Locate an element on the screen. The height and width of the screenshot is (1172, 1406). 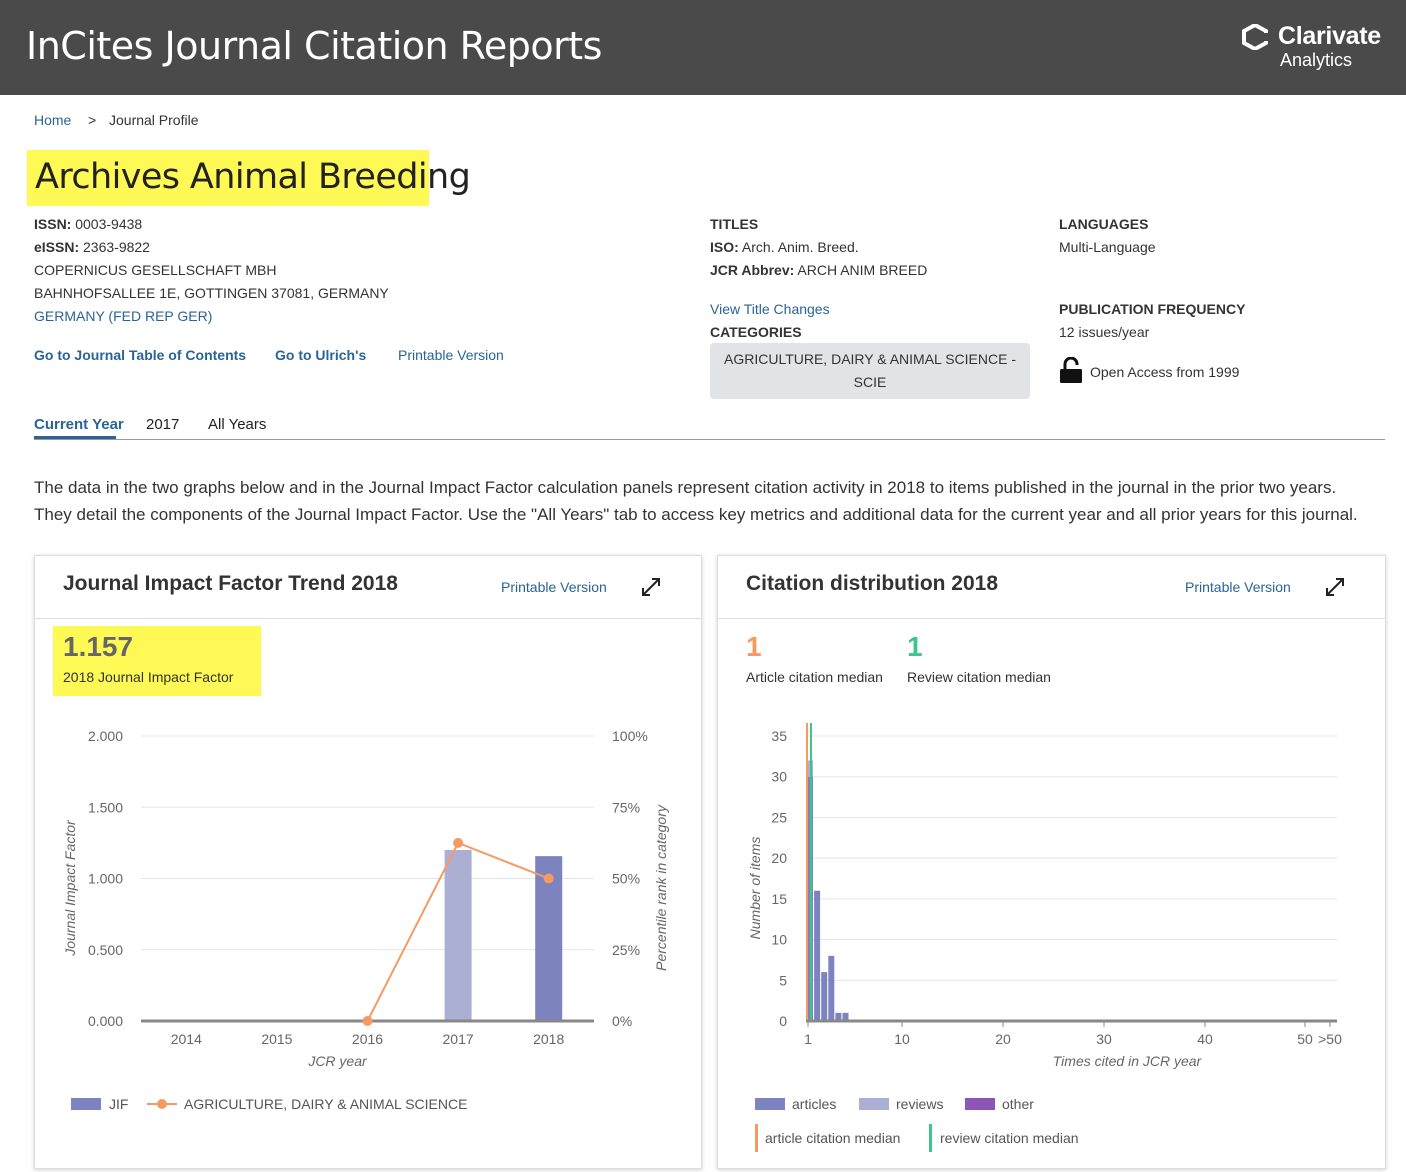
x-tick-label: 2017 is located at coordinates (458, 1039).